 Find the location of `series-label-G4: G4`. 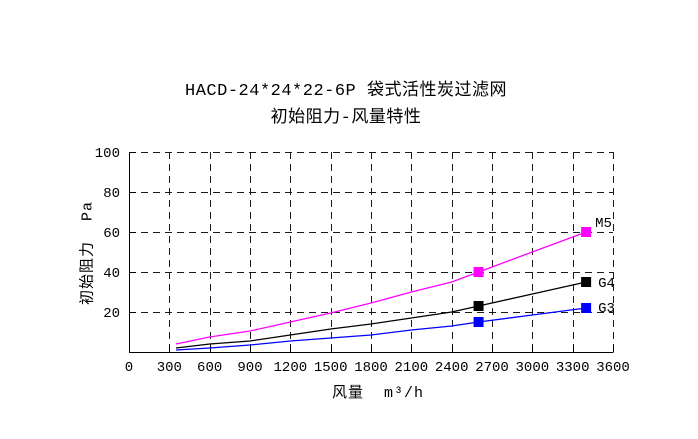

series-label-G4: G4 is located at coordinates (606, 284).